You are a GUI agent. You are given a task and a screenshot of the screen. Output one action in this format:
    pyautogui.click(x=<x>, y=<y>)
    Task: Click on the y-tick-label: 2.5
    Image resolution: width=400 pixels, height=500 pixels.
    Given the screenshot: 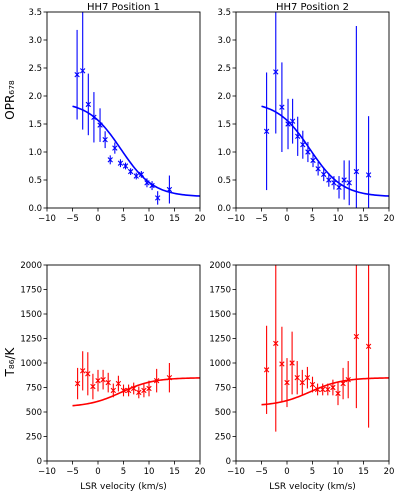 What is the action you would take?
    pyautogui.click(x=35, y=69)
    